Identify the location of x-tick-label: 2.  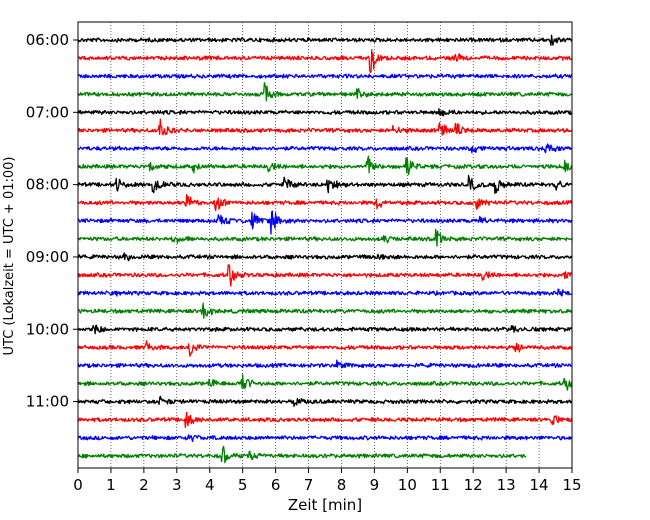
(144, 485).